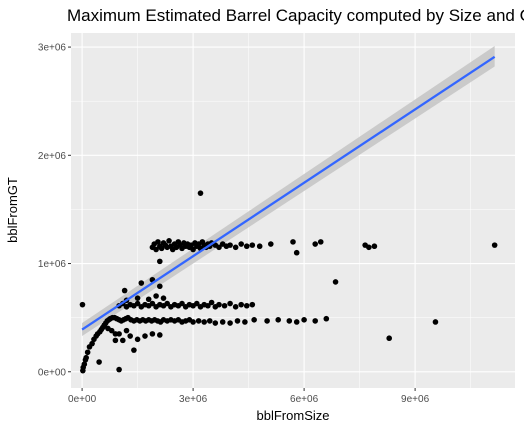  What do you see at coordinates (54, 210) in the screenshot?
I see `y-axis-ticks: 0e+00 1e+06 2e+06 3e+06` at bounding box center [54, 210].